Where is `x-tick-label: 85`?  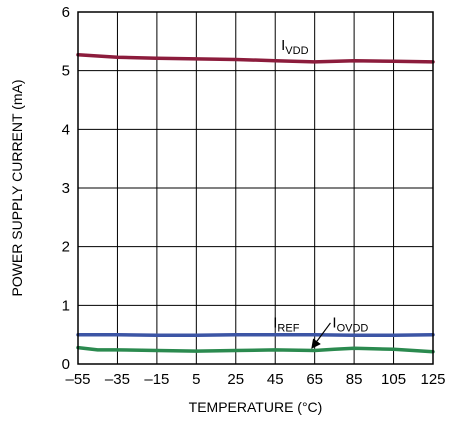
x-tick-label: 85 is located at coordinates (354, 379).